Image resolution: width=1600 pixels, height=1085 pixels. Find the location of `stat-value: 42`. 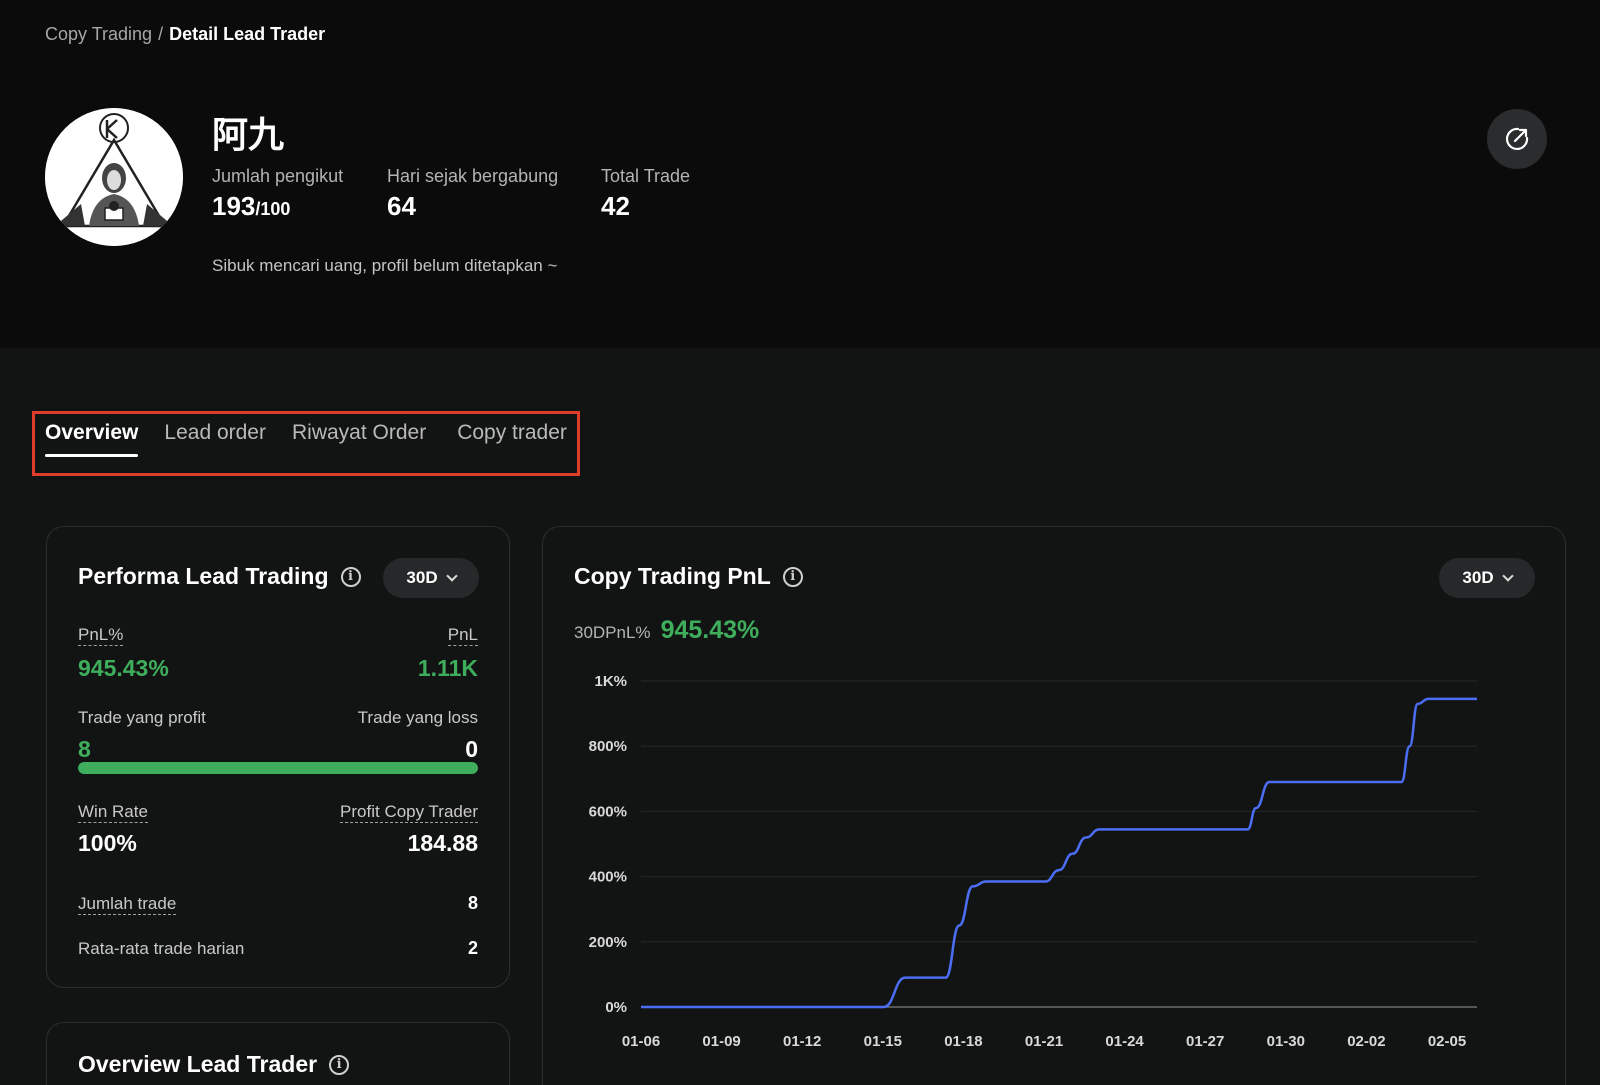

stat-value: 42 is located at coordinates (615, 206).